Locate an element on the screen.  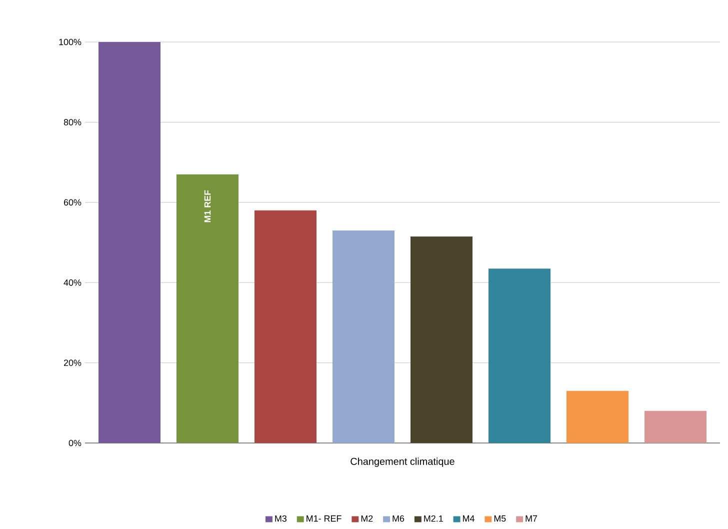
y-tick-label: 60% is located at coordinates (73, 202).